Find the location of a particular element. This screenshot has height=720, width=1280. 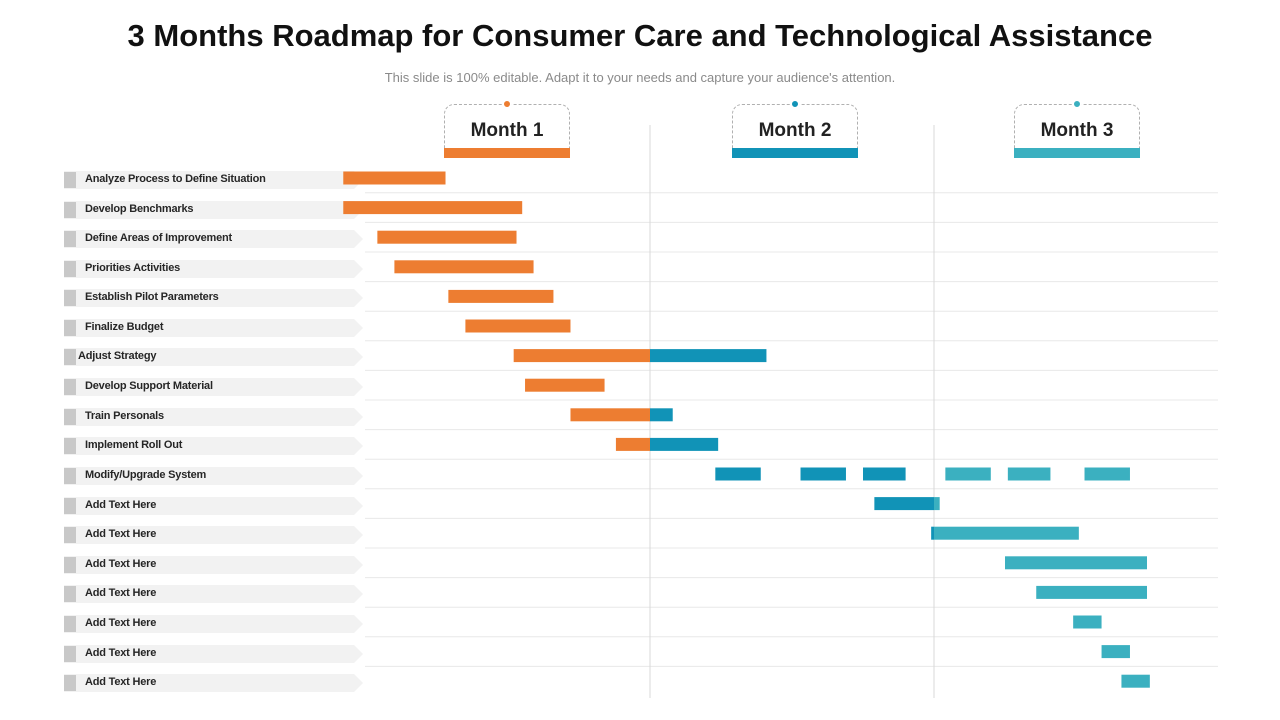

task-row: Train Personals is located at coordinates (214, 417).